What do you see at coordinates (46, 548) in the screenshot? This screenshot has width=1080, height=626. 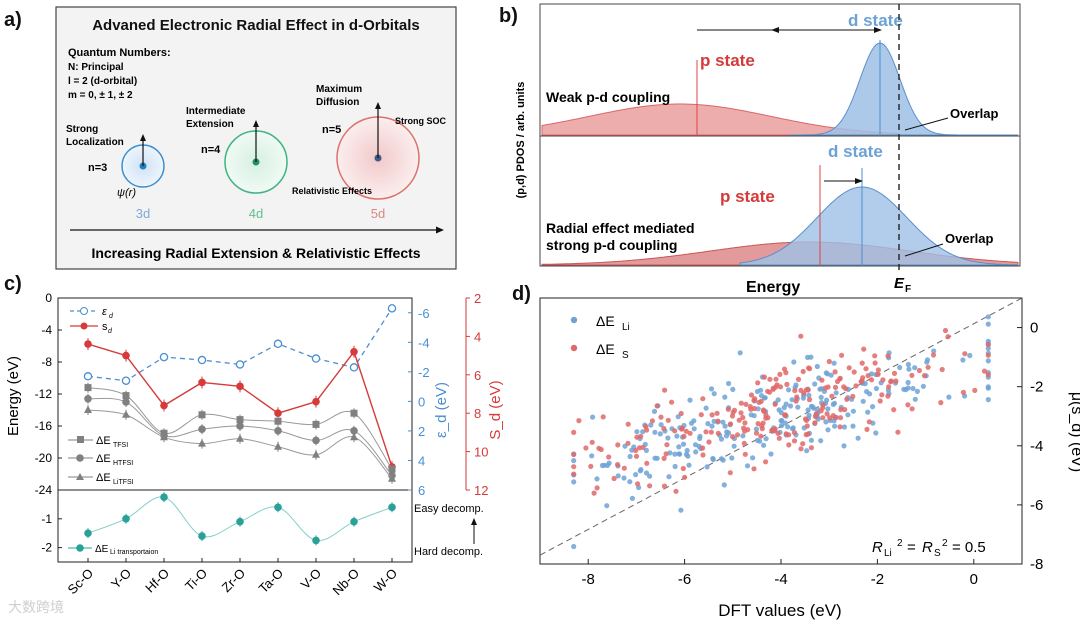 I see `lower-tick-label: -2` at bounding box center [46, 548].